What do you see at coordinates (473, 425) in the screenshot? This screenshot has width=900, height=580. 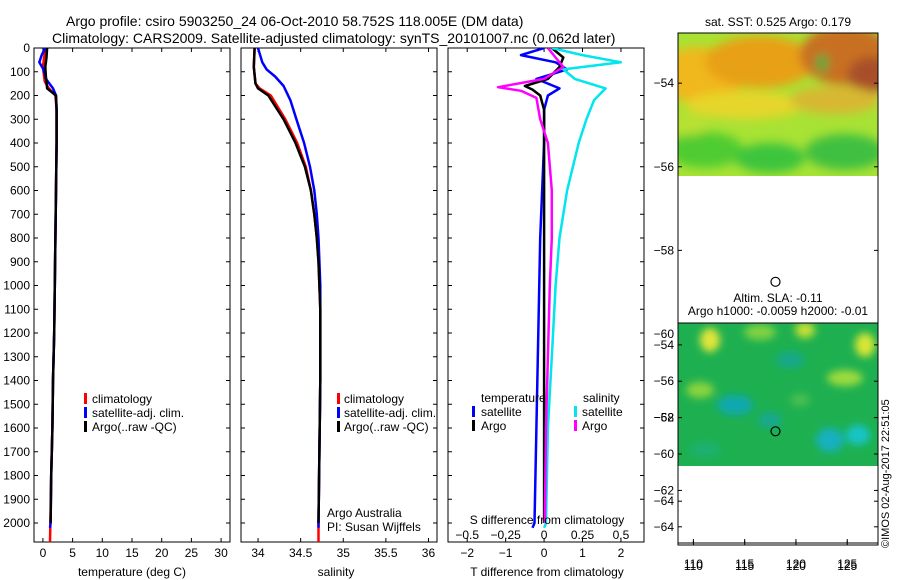 I see `legend-swatch-t-argo` at bounding box center [473, 425].